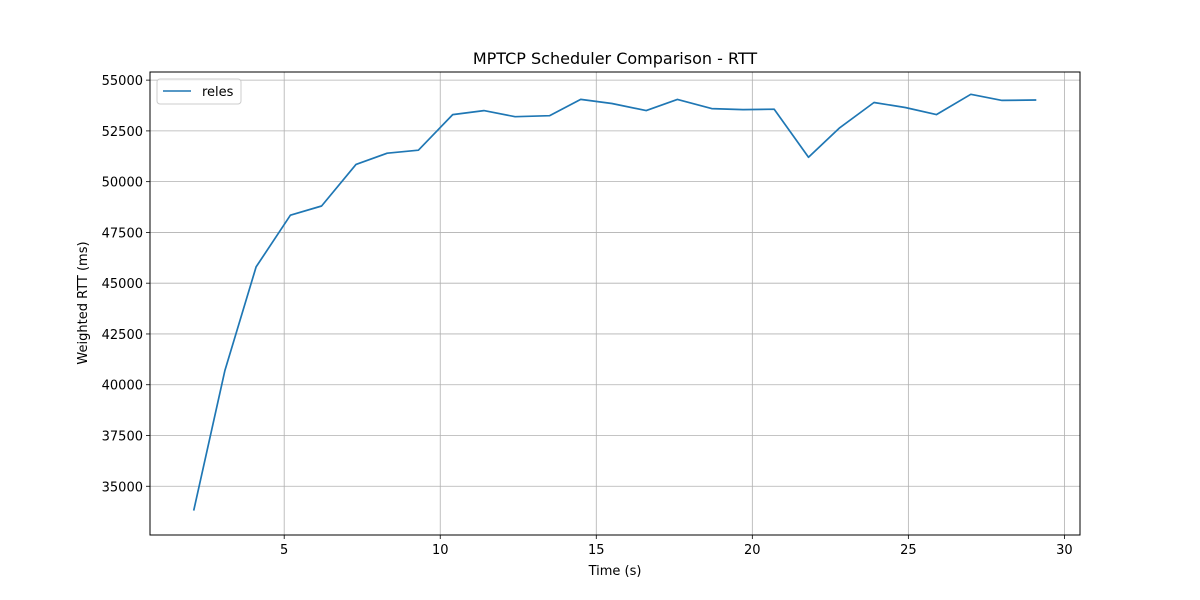 The height and width of the screenshot is (600, 1200). Describe the element at coordinates (615, 58) in the screenshot. I see `chart-title: MPTCP Scheduler Comparison - RTT` at that location.